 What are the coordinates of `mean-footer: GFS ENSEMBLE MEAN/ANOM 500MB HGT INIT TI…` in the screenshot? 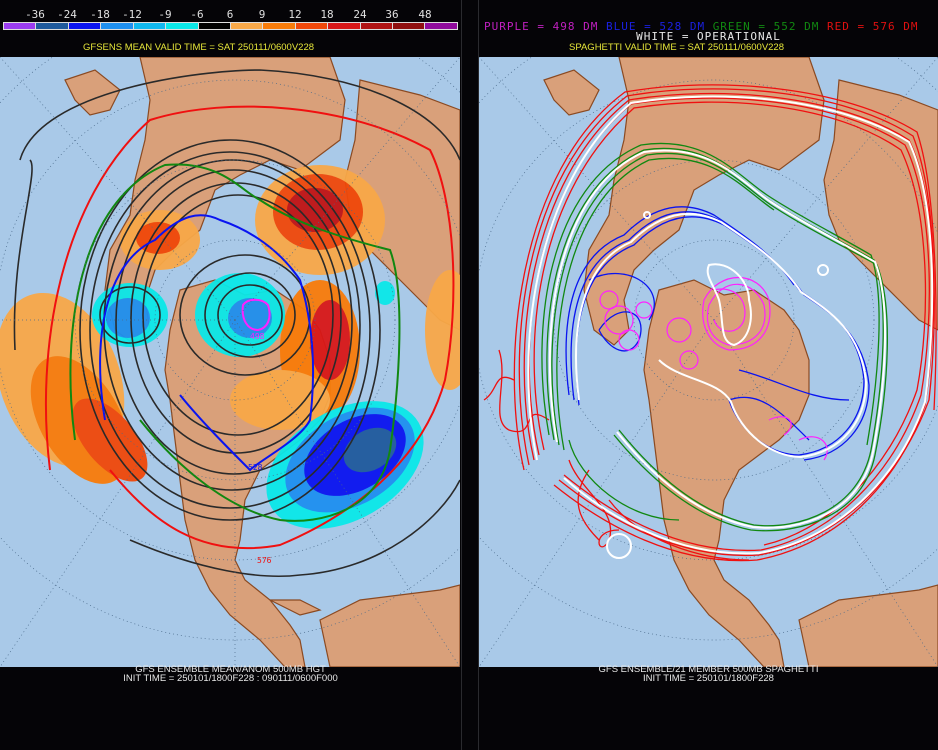 It's located at (230, 674).